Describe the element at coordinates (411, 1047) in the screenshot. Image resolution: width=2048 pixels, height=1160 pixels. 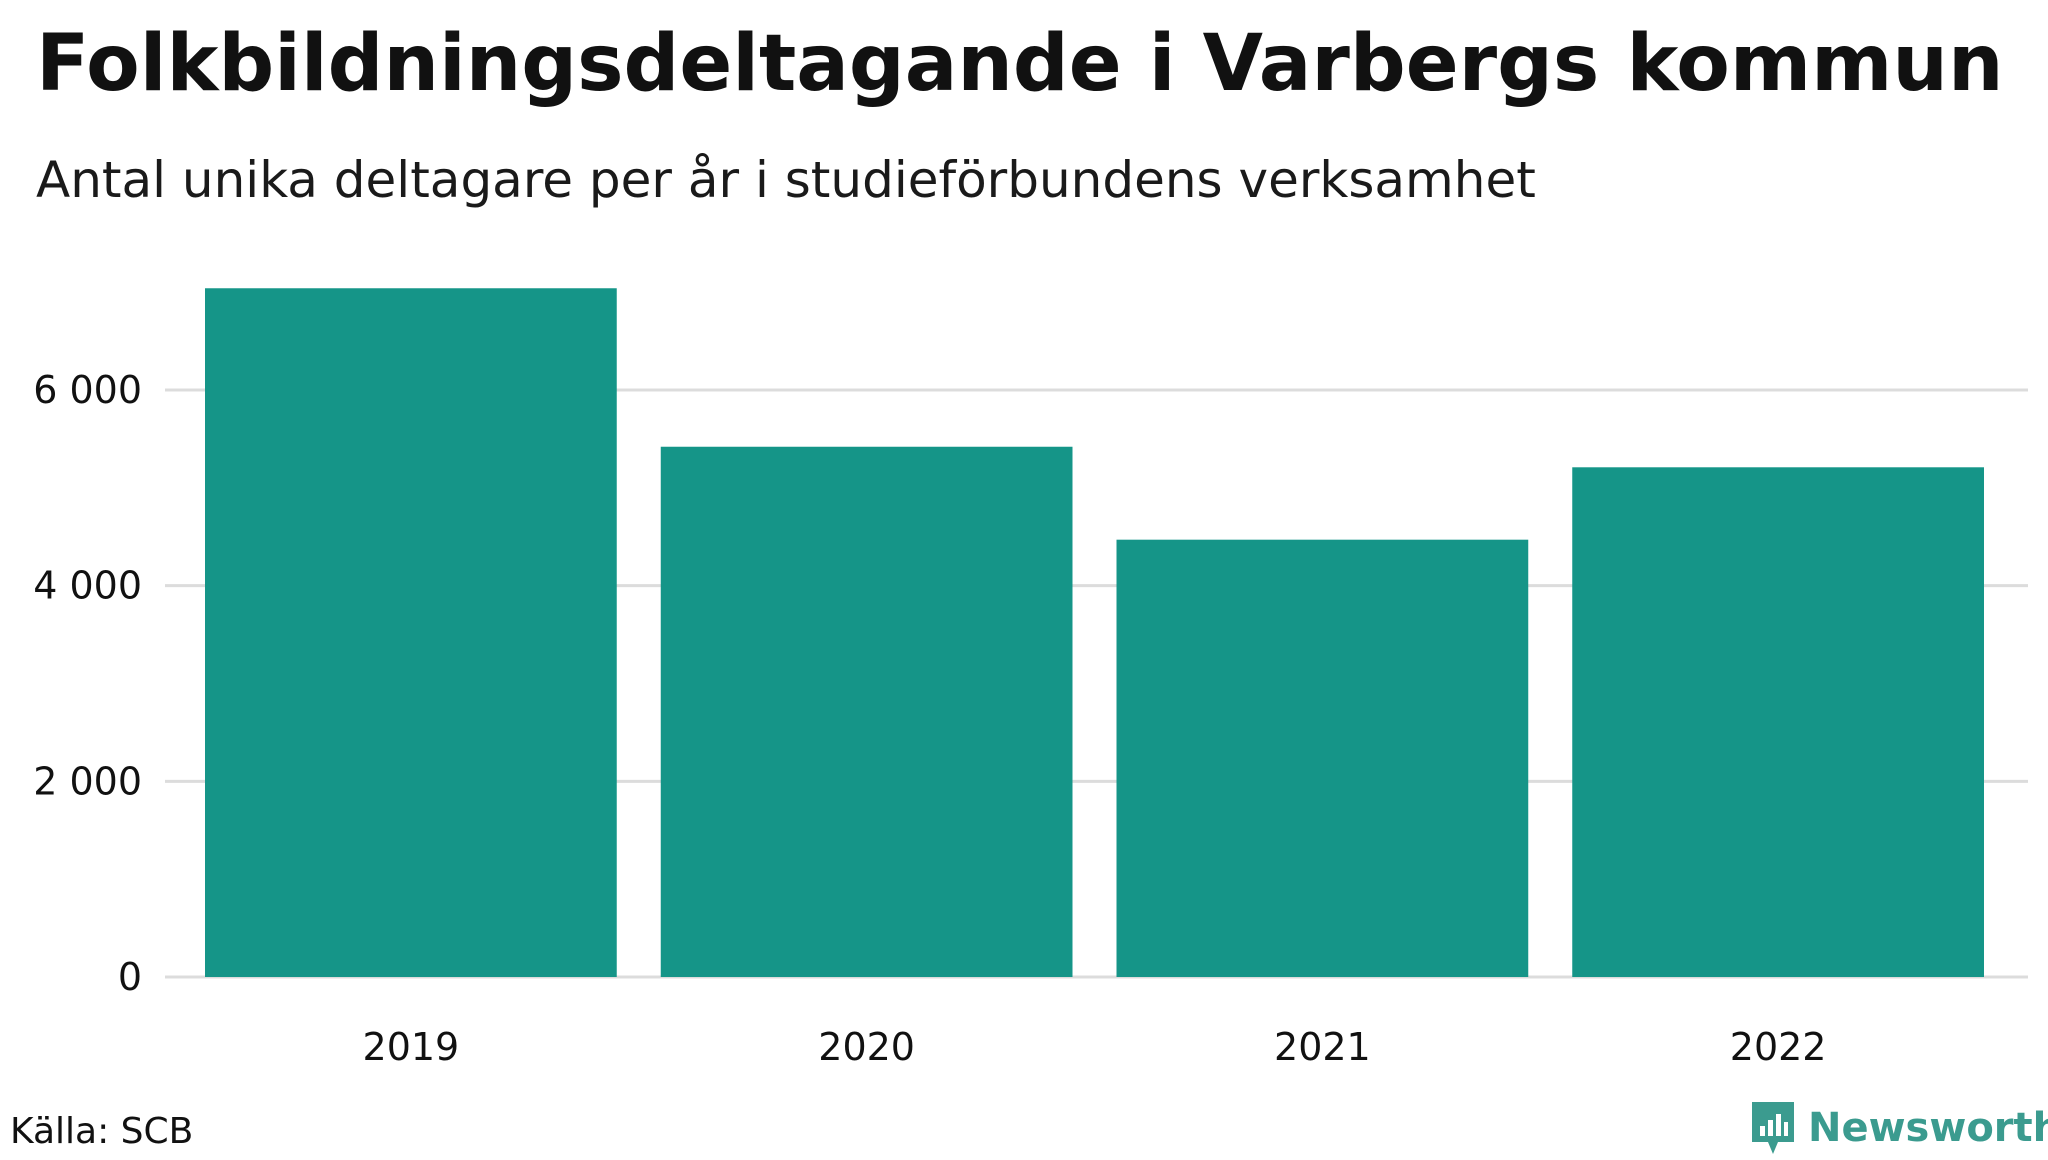
I see `x-tick-label: 2019` at that location.